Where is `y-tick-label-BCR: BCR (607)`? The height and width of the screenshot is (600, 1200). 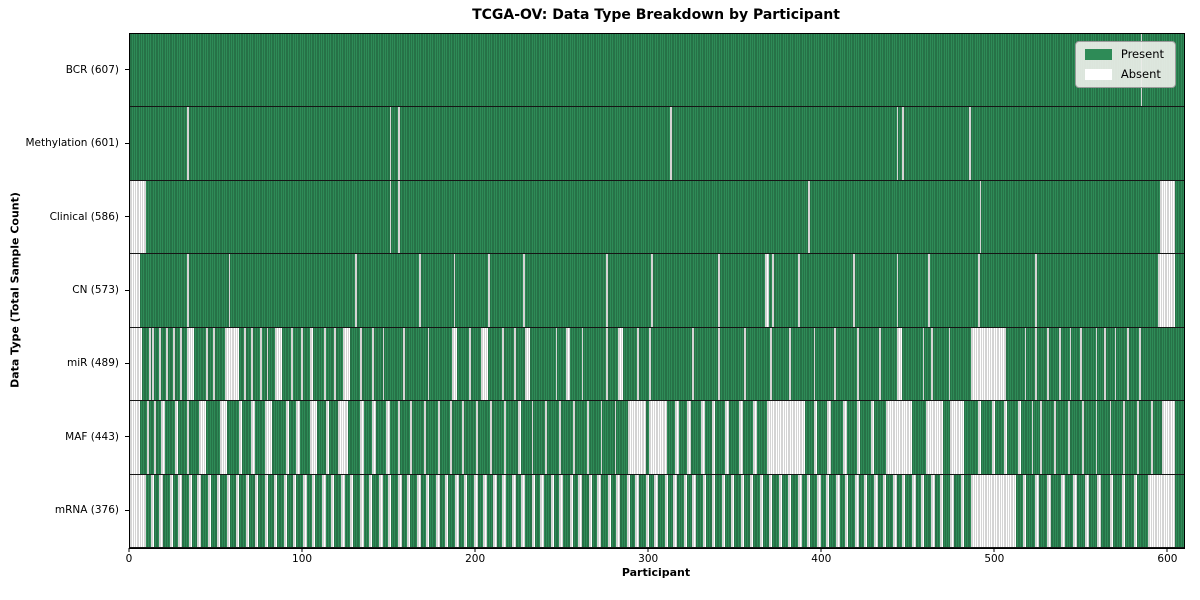
y-tick-label-BCR: BCR (607) is located at coordinates (92, 69).